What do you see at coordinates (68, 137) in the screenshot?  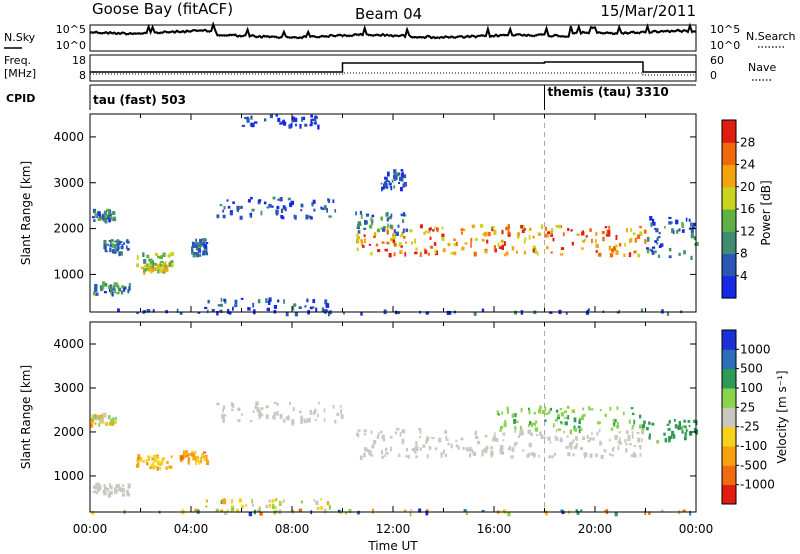 I see `y-tick-label: 4000` at bounding box center [68, 137].